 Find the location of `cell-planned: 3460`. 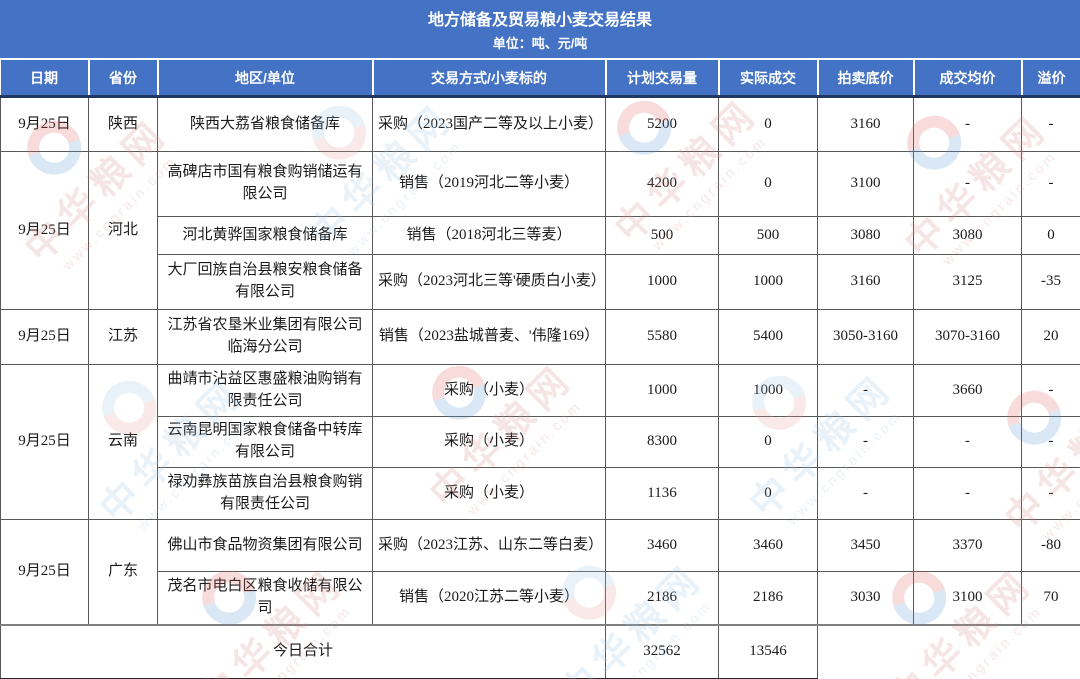

cell-planned: 3460 is located at coordinates (662, 545).